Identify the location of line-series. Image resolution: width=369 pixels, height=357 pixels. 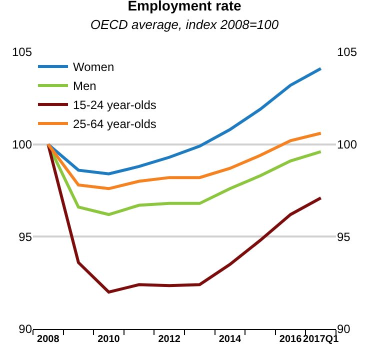
(184, 161).